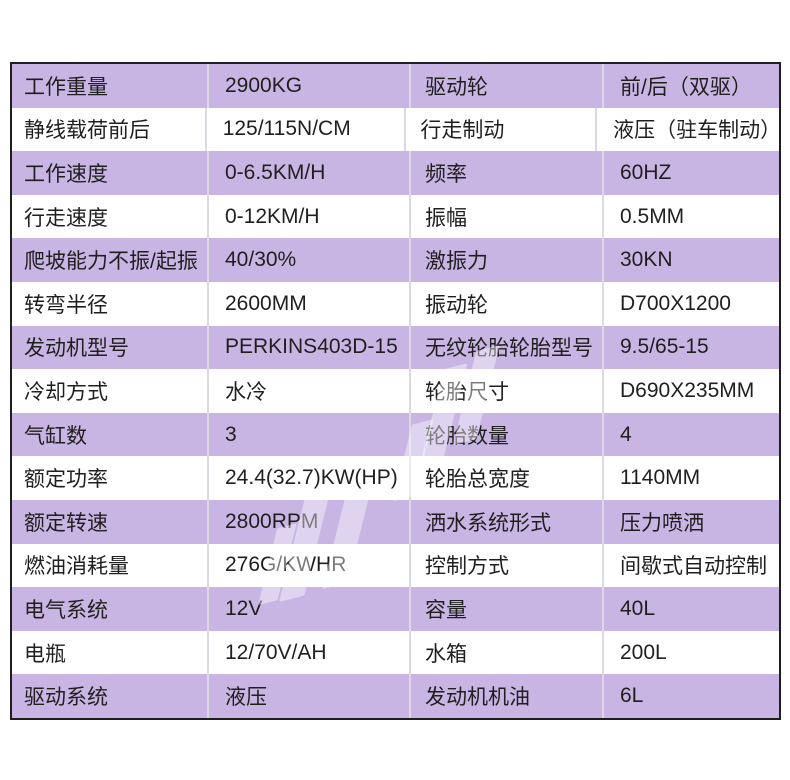 The image size is (790, 780). Describe the element at coordinates (638, 608) in the screenshot. I see `spec-value-cell: 40L` at that location.